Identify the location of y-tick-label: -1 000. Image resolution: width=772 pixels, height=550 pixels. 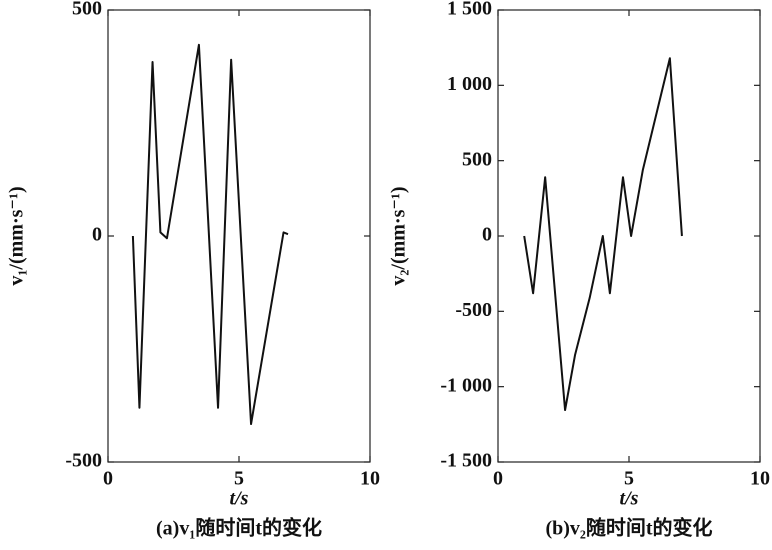
(466, 385).